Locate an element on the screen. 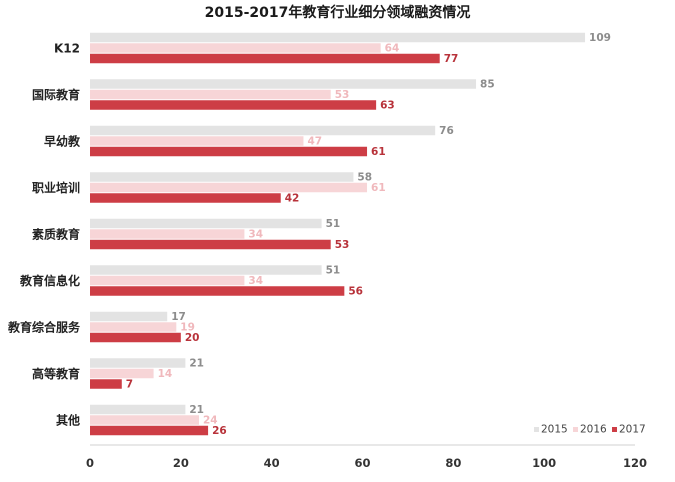  data-label-2016: 47 is located at coordinates (314, 142).